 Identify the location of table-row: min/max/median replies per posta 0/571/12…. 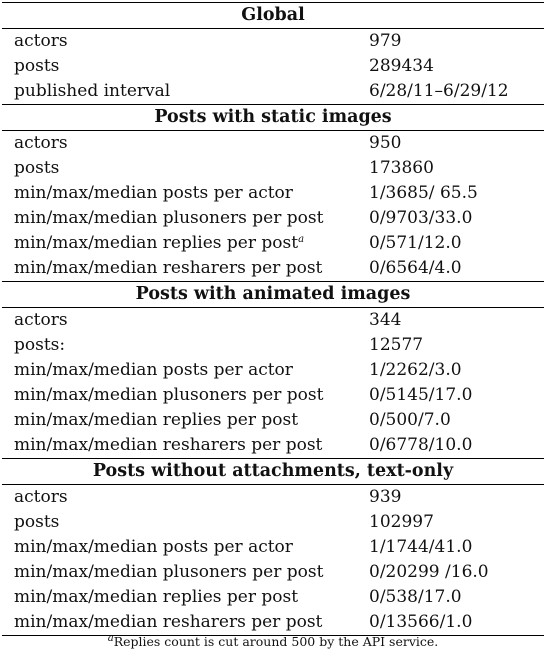
(273, 243).